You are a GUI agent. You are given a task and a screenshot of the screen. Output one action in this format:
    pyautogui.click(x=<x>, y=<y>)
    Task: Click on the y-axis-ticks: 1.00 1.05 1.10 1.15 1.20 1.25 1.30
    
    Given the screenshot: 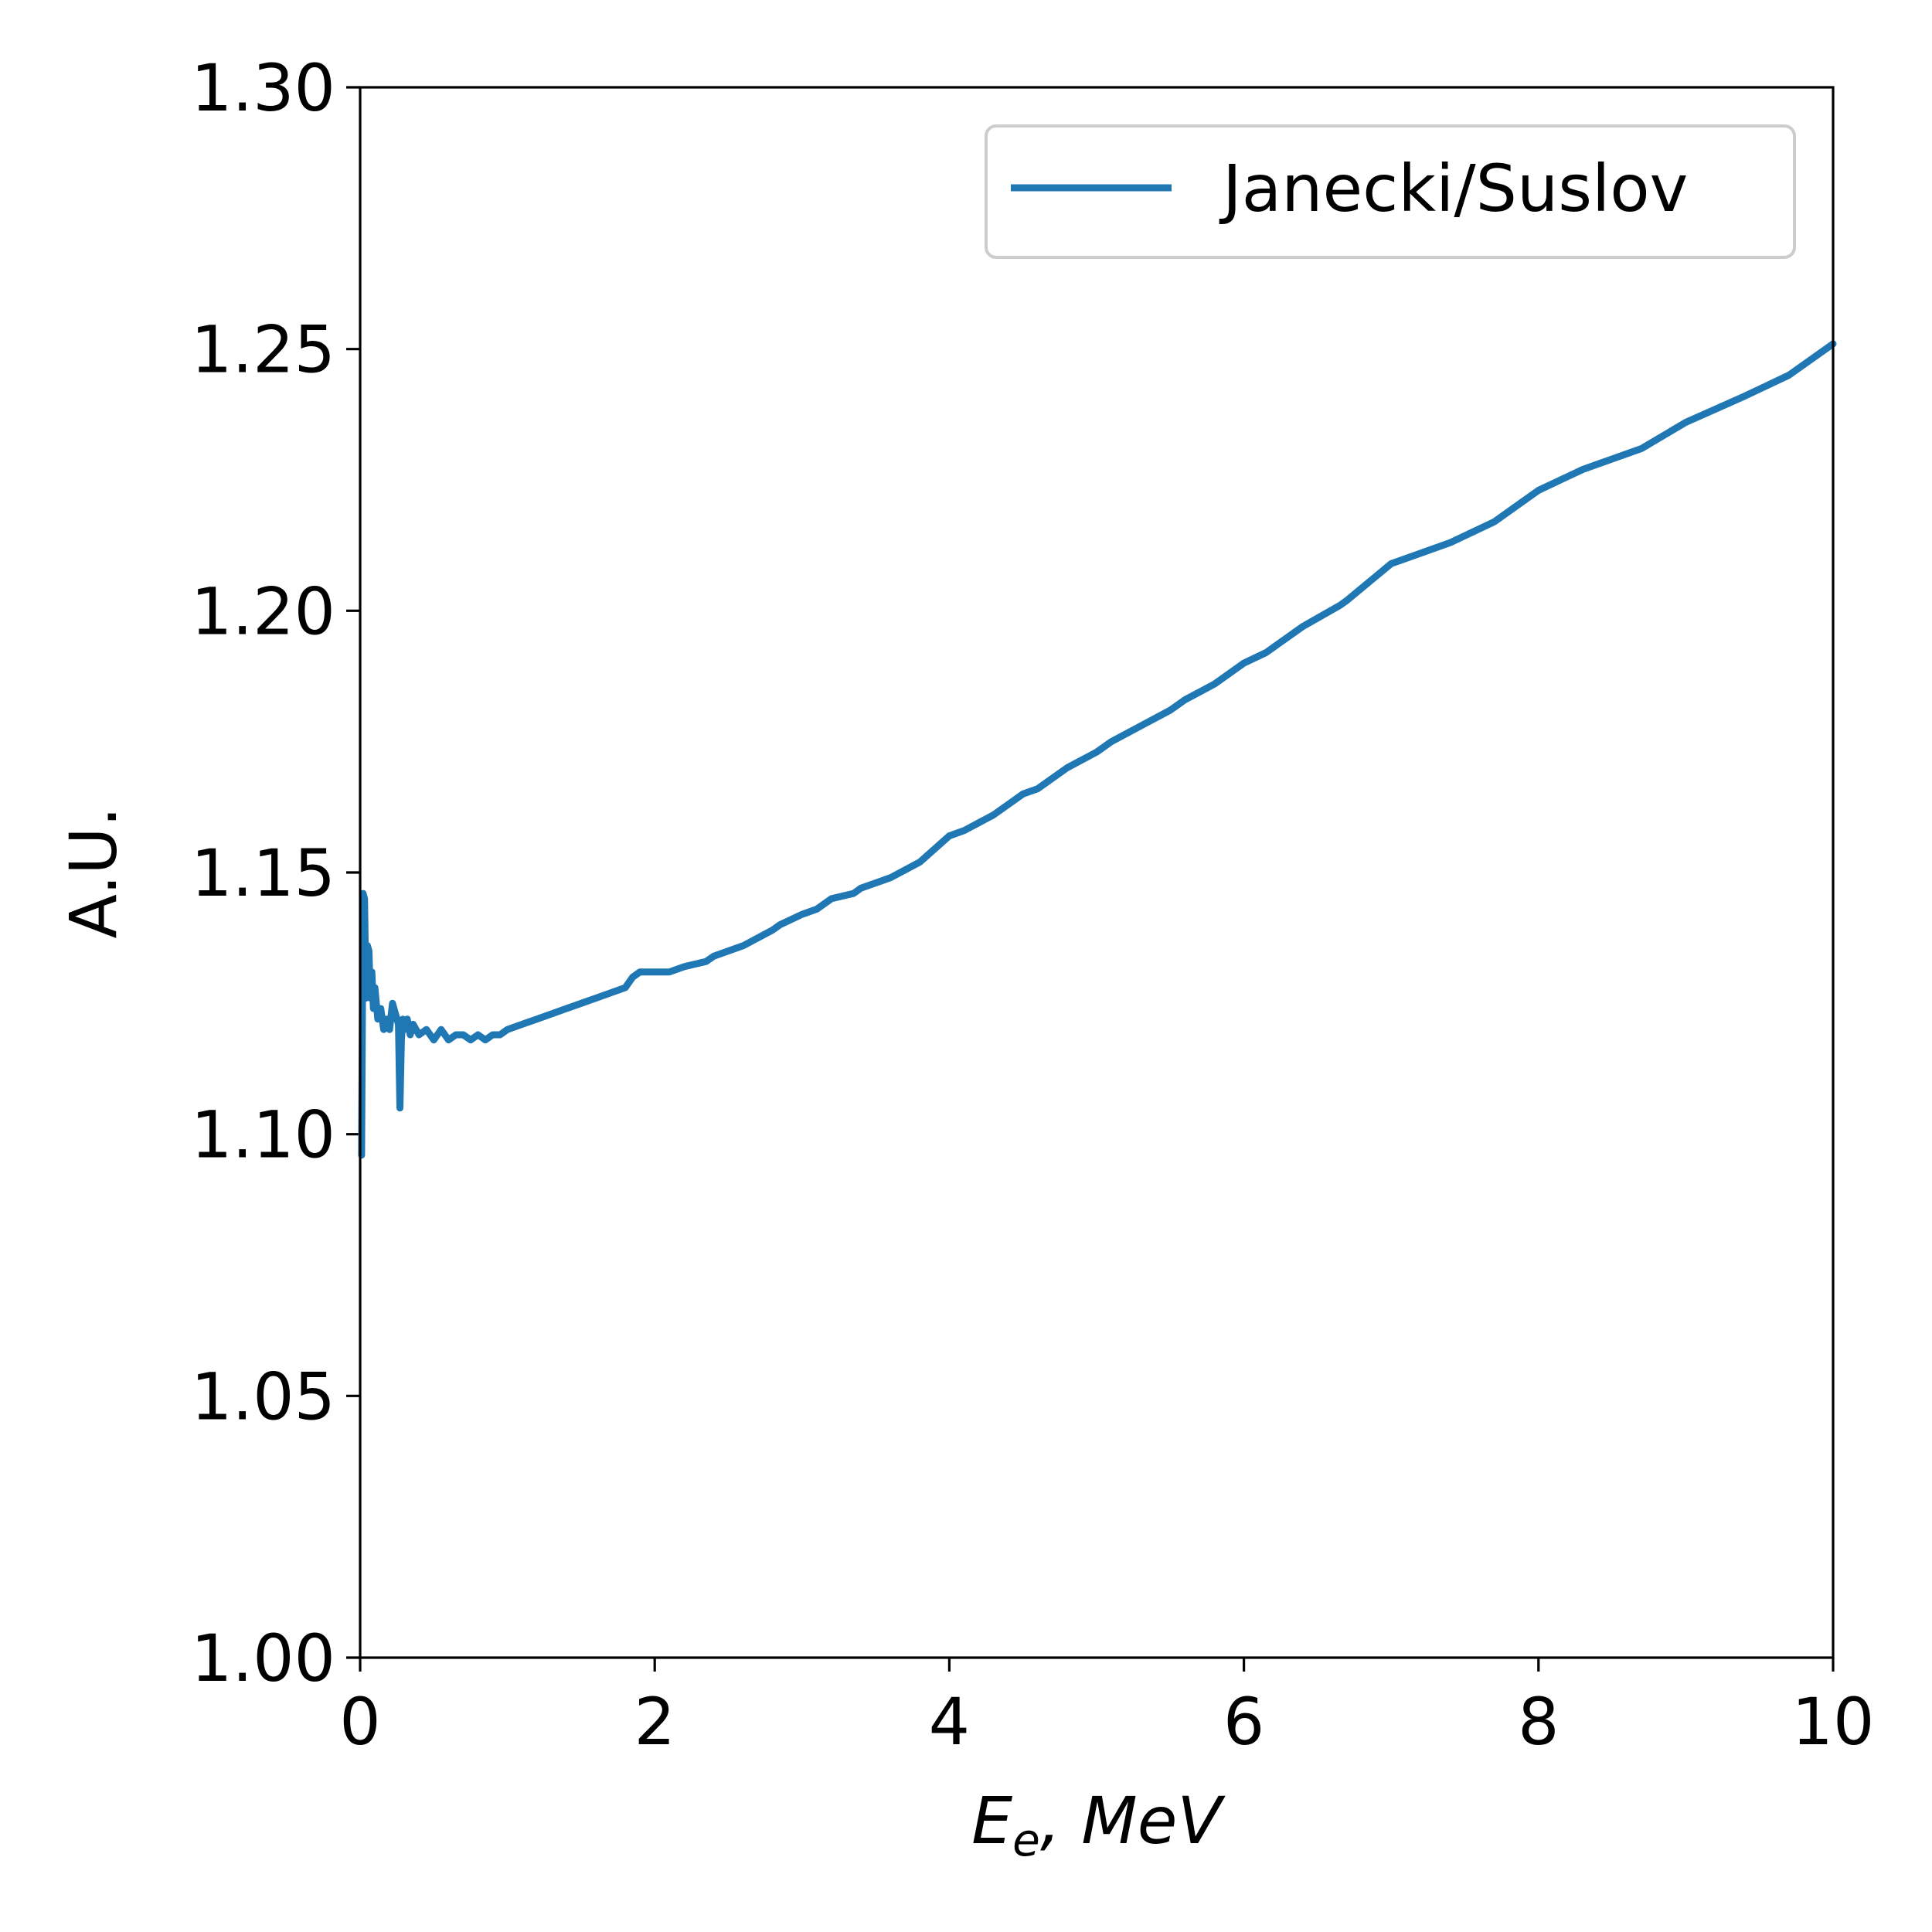 What is the action you would take?
    pyautogui.click(x=275, y=873)
    